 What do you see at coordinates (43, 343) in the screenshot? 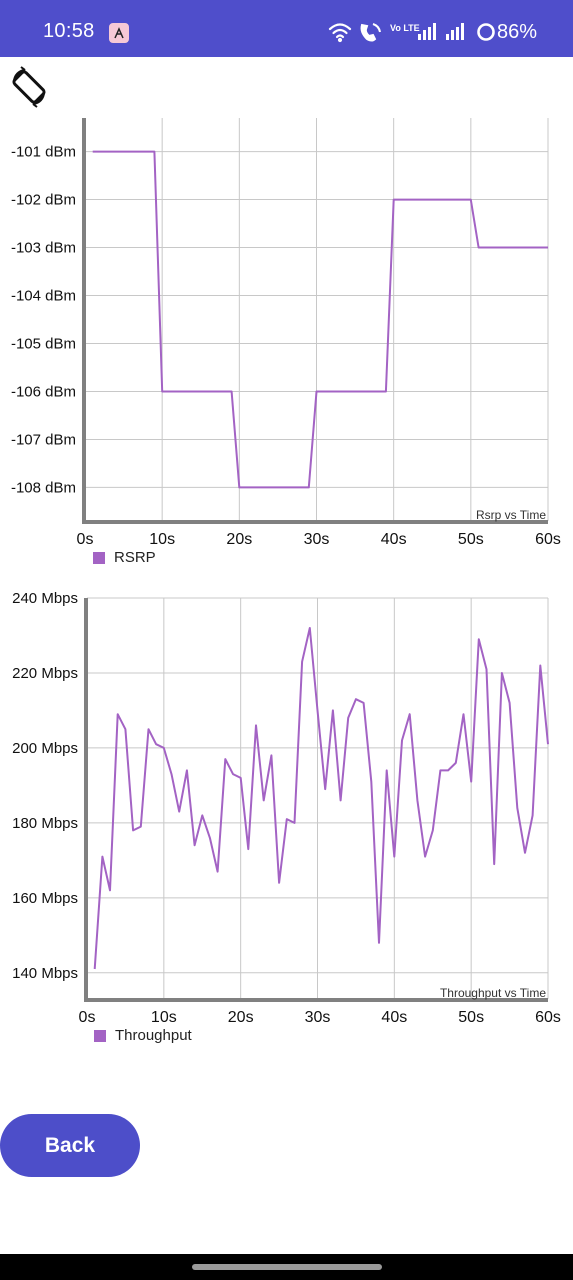
I see `rsrp-y-tick-label: -105 dBm` at bounding box center [43, 343].